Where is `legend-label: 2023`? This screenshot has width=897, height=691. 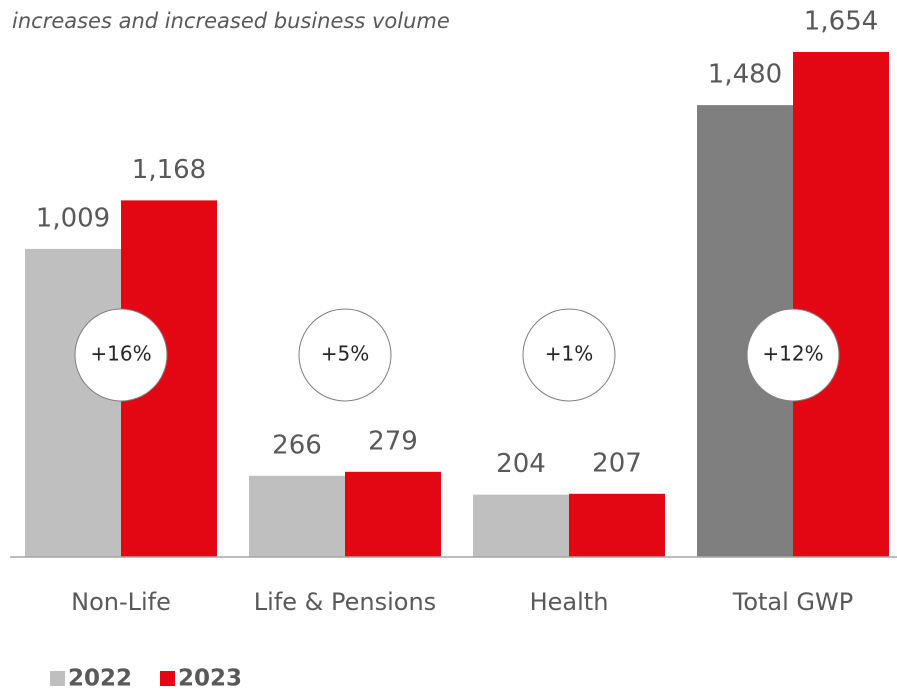 legend-label: 2023 is located at coordinates (210, 678).